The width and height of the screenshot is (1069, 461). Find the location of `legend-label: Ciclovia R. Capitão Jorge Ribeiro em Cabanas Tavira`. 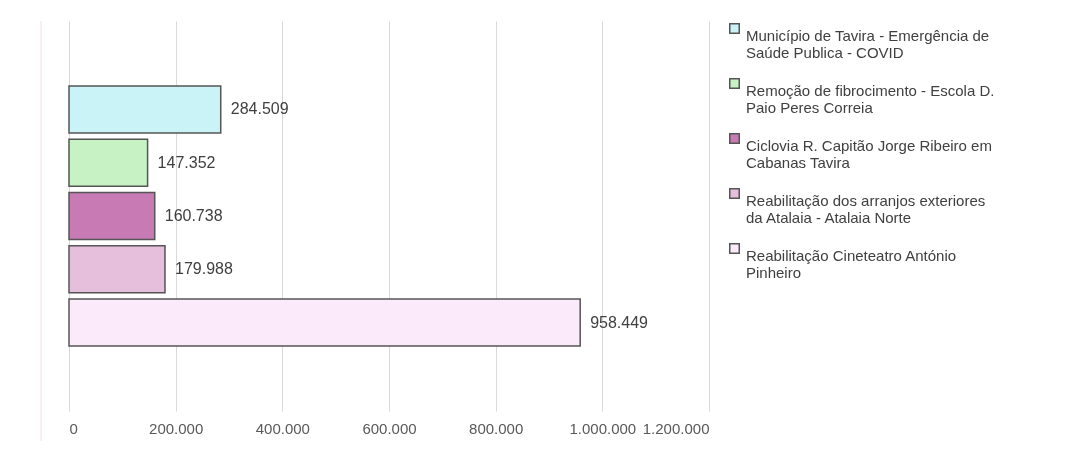

legend-label: Ciclovia R. Capitão Jorge Ribeiro em Cabanas Tavira is located at coordinates (869, 153).